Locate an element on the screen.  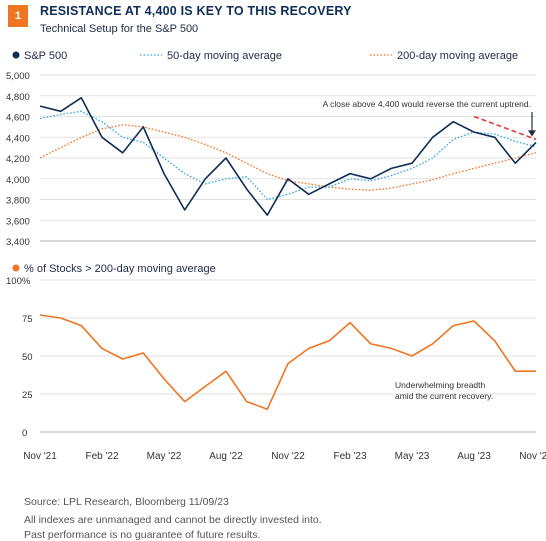
x-tick-label: May '23 is located at coordinates (412, 456).